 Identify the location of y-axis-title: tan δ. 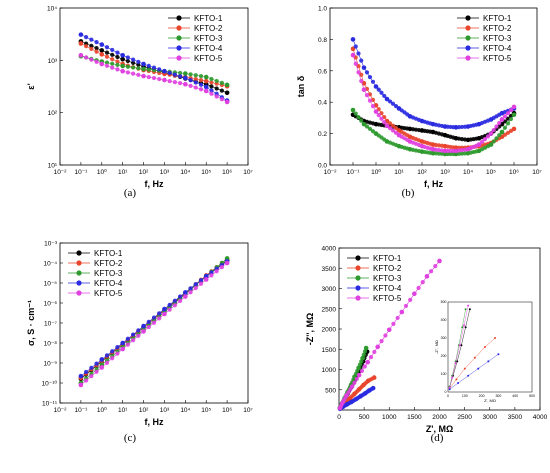
(301, 86).